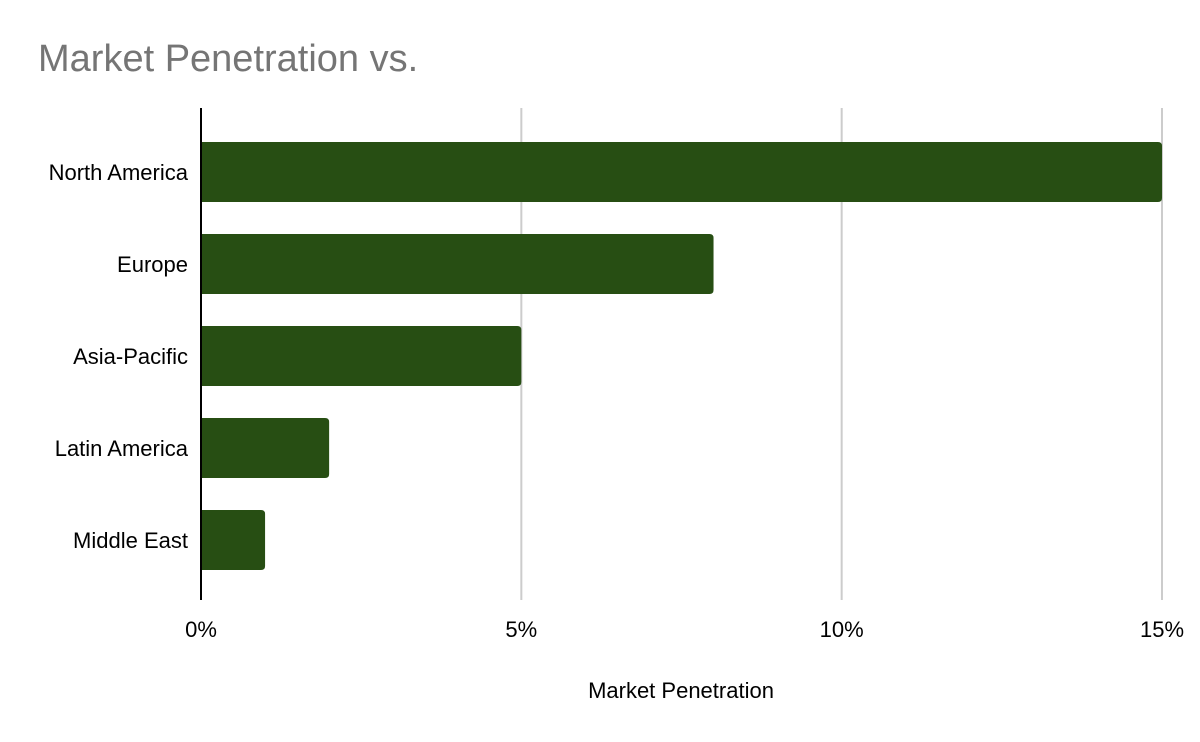 The height and width of the screenshot is (742, 1200). What do you see at coordinates (457, 264) in the screenshot?
I see `bar-europe` at bounding box center [457, 264].